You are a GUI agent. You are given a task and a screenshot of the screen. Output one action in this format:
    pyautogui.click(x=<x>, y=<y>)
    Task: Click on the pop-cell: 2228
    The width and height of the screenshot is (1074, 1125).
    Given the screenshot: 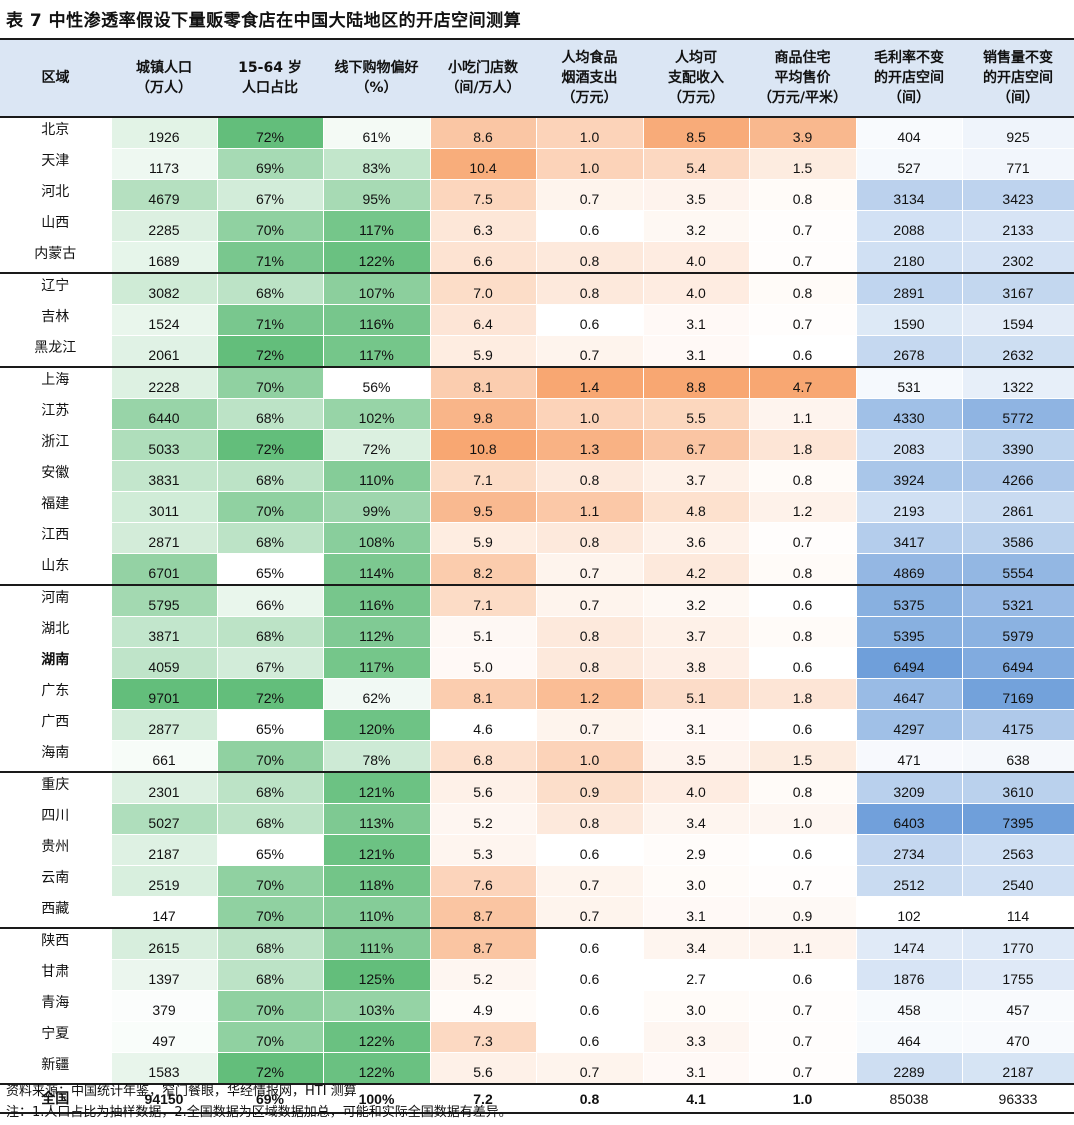 What is the action you would take?
    pyautogui.click(x=164, y=382)
    